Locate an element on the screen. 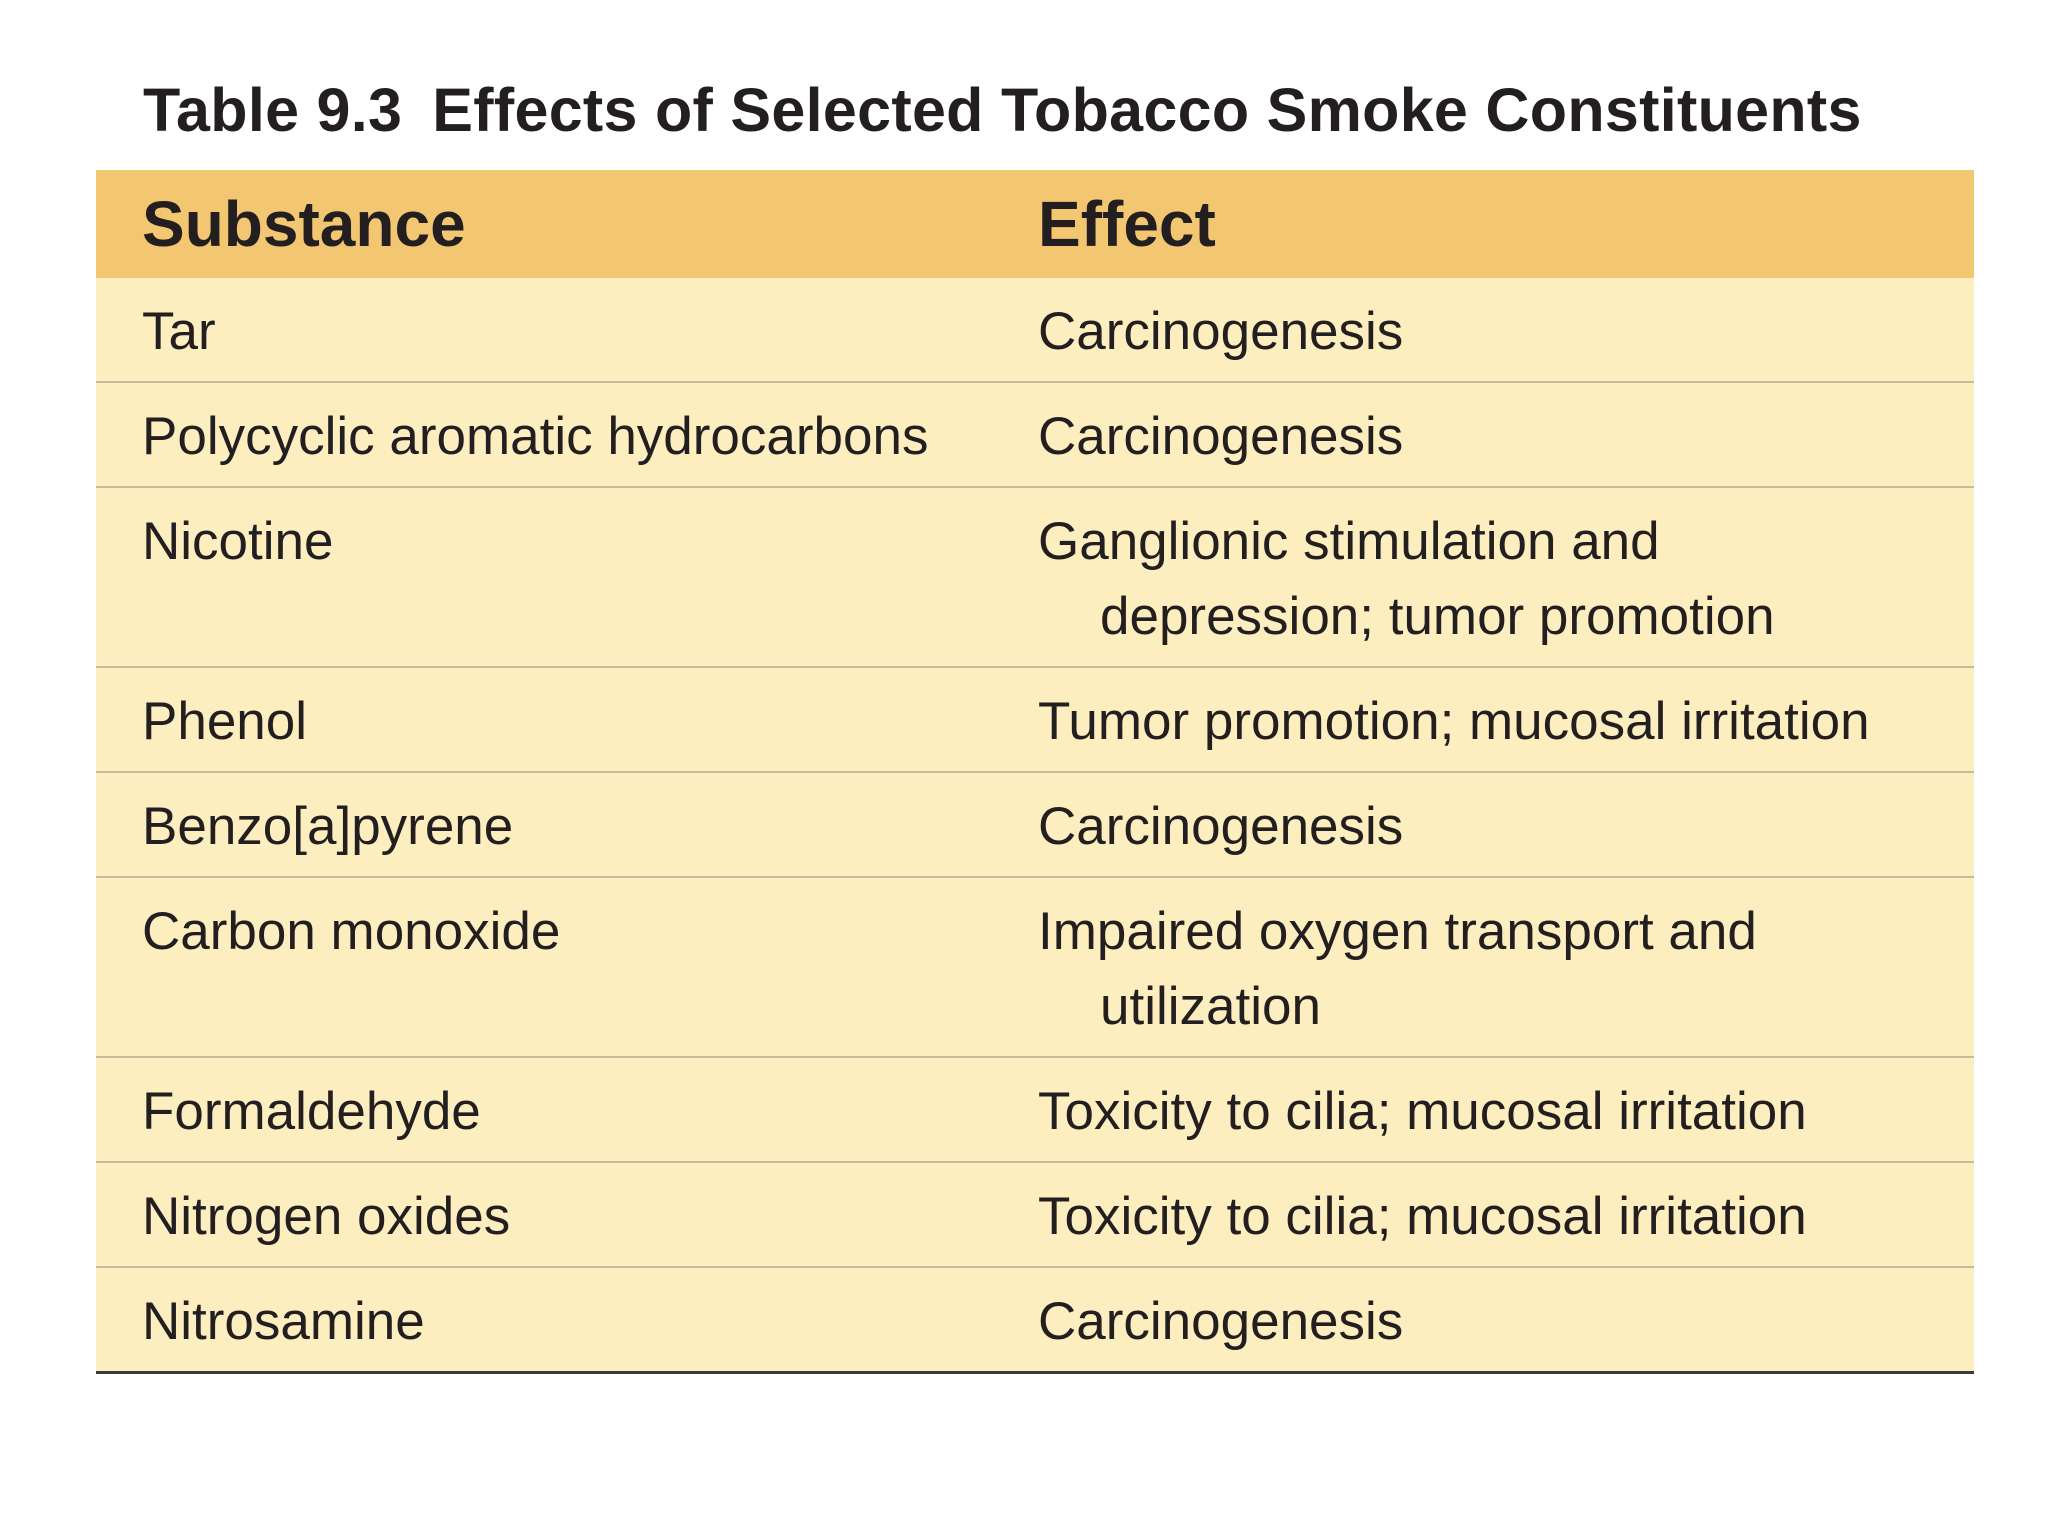  table-row: Tar Carcinogenesis is located at coordinates (1035, 330).